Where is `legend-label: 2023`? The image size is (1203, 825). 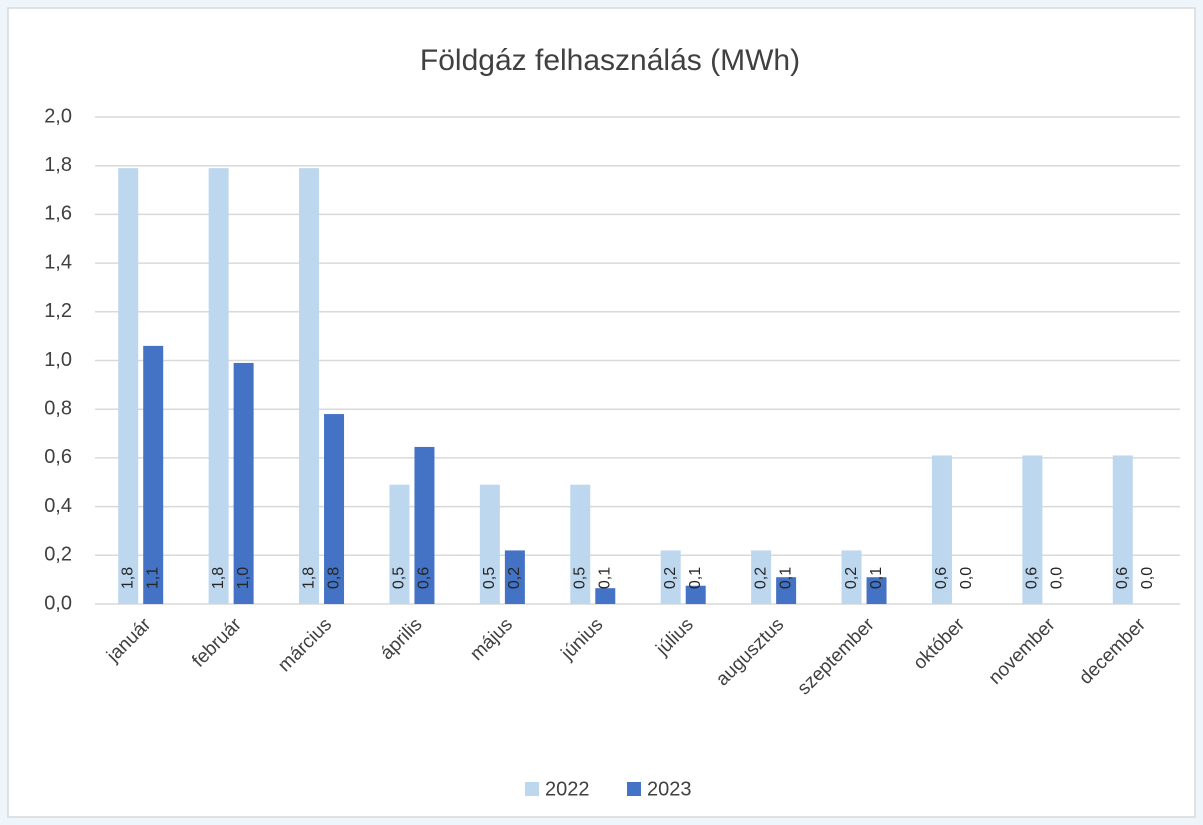
legend-label: 2023 is located at coordinates (669, 789).